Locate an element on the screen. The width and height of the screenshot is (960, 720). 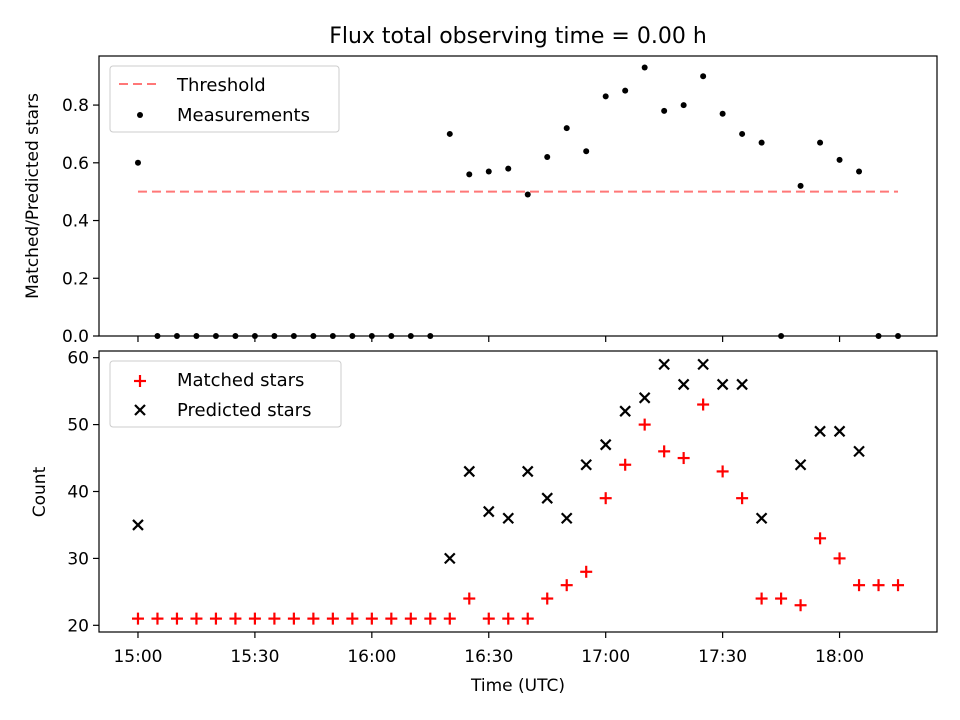
bottom-x-tick-label: 16:30 is located at coordinates (488, 657).